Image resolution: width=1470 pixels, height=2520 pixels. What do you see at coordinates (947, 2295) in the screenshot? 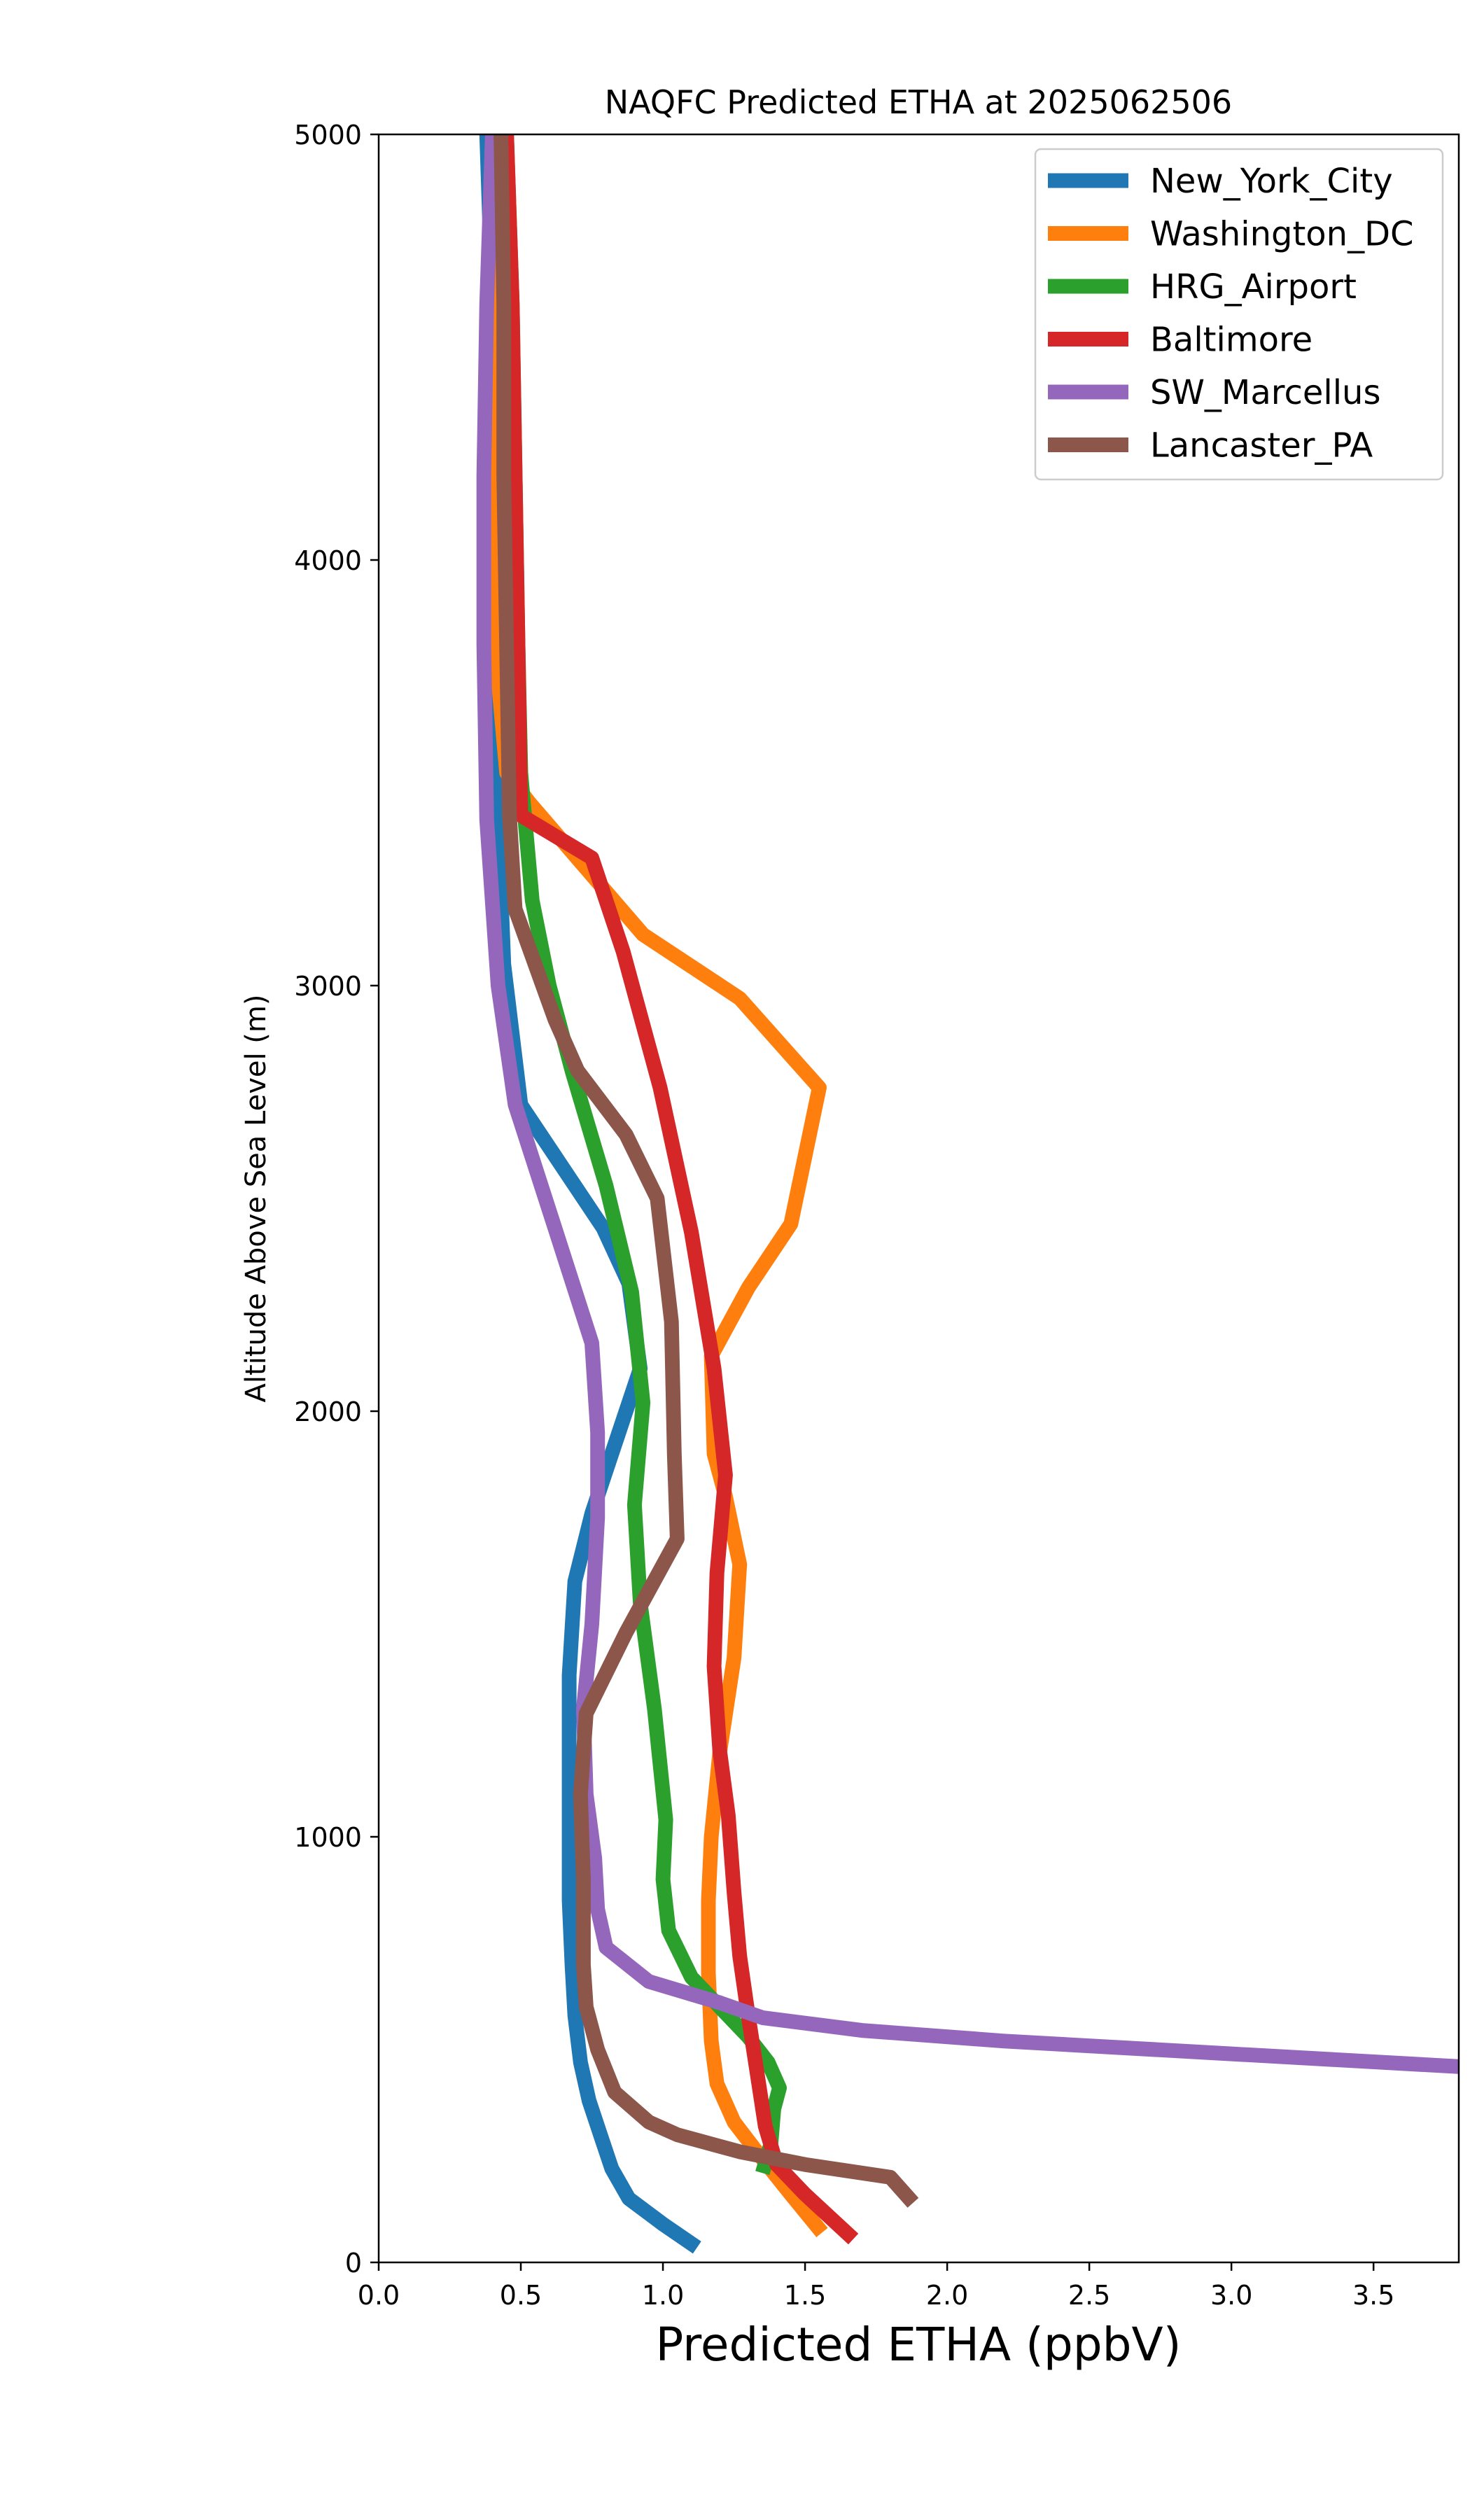
I see `x-tick-label: 2.0` at bounding box center [947, 2295].